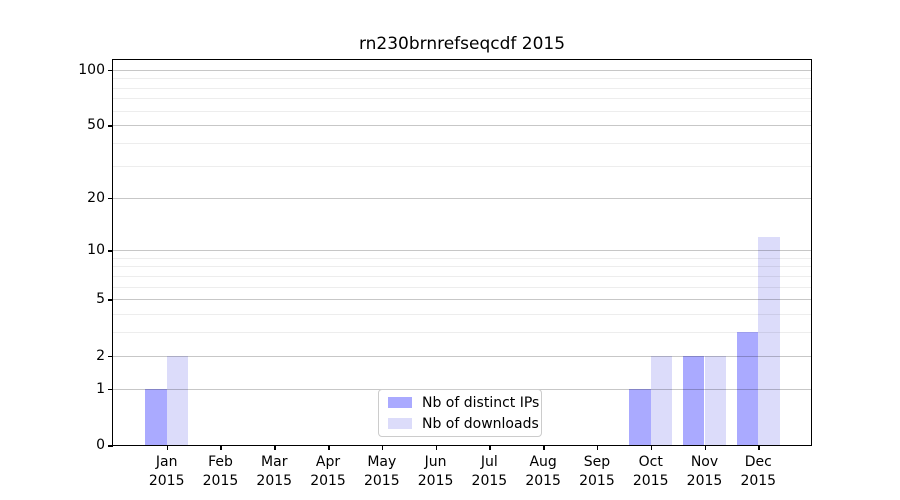 Image resolution: width=900 pixels, height=500 pixels. What do you see at coordinates (543, 472) in the screenshot?
I see `x-tick-label: Aug 2015` at bounding box center [543, 472].